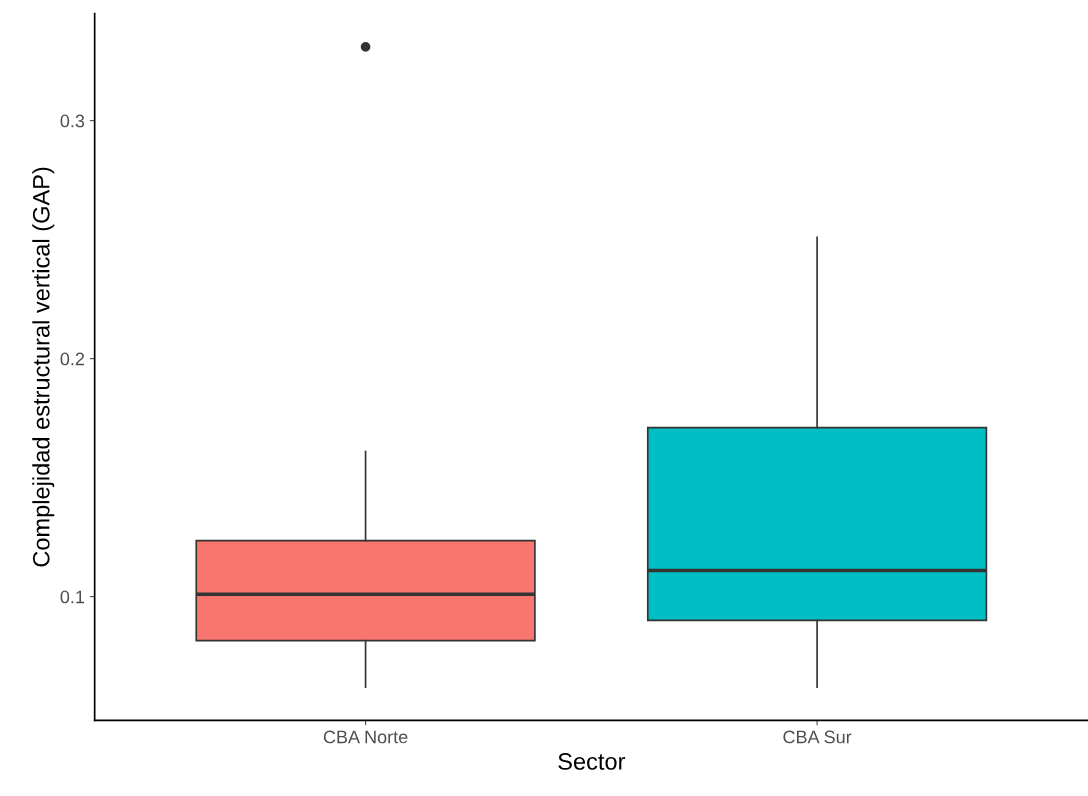 This screenshot has height=796, width=1088. What do you see at coordinates (817, 737) in the screenshot?
I see `x-tick-label: CBA Sur` at bounding box center [817, 737].